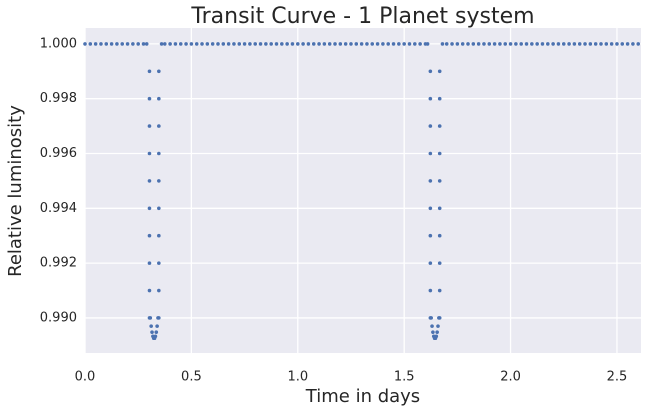 The height and width of the screenshot is (413, 649). I want to click on x-axis-label: Time in days, so click(362, 396).